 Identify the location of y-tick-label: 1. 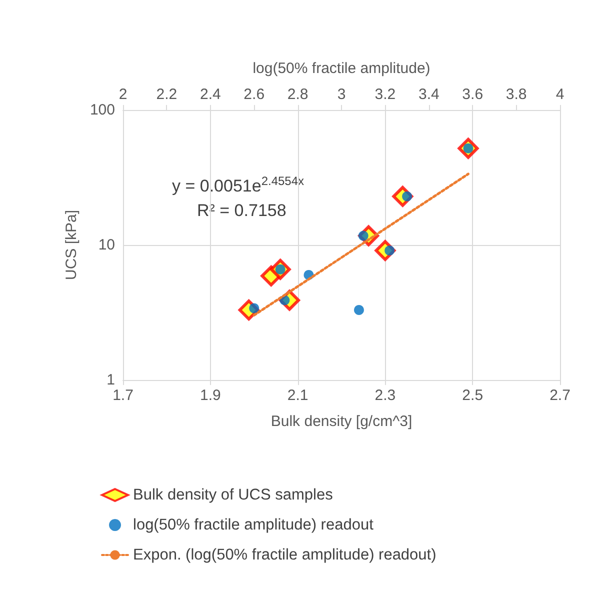
(110, 380).